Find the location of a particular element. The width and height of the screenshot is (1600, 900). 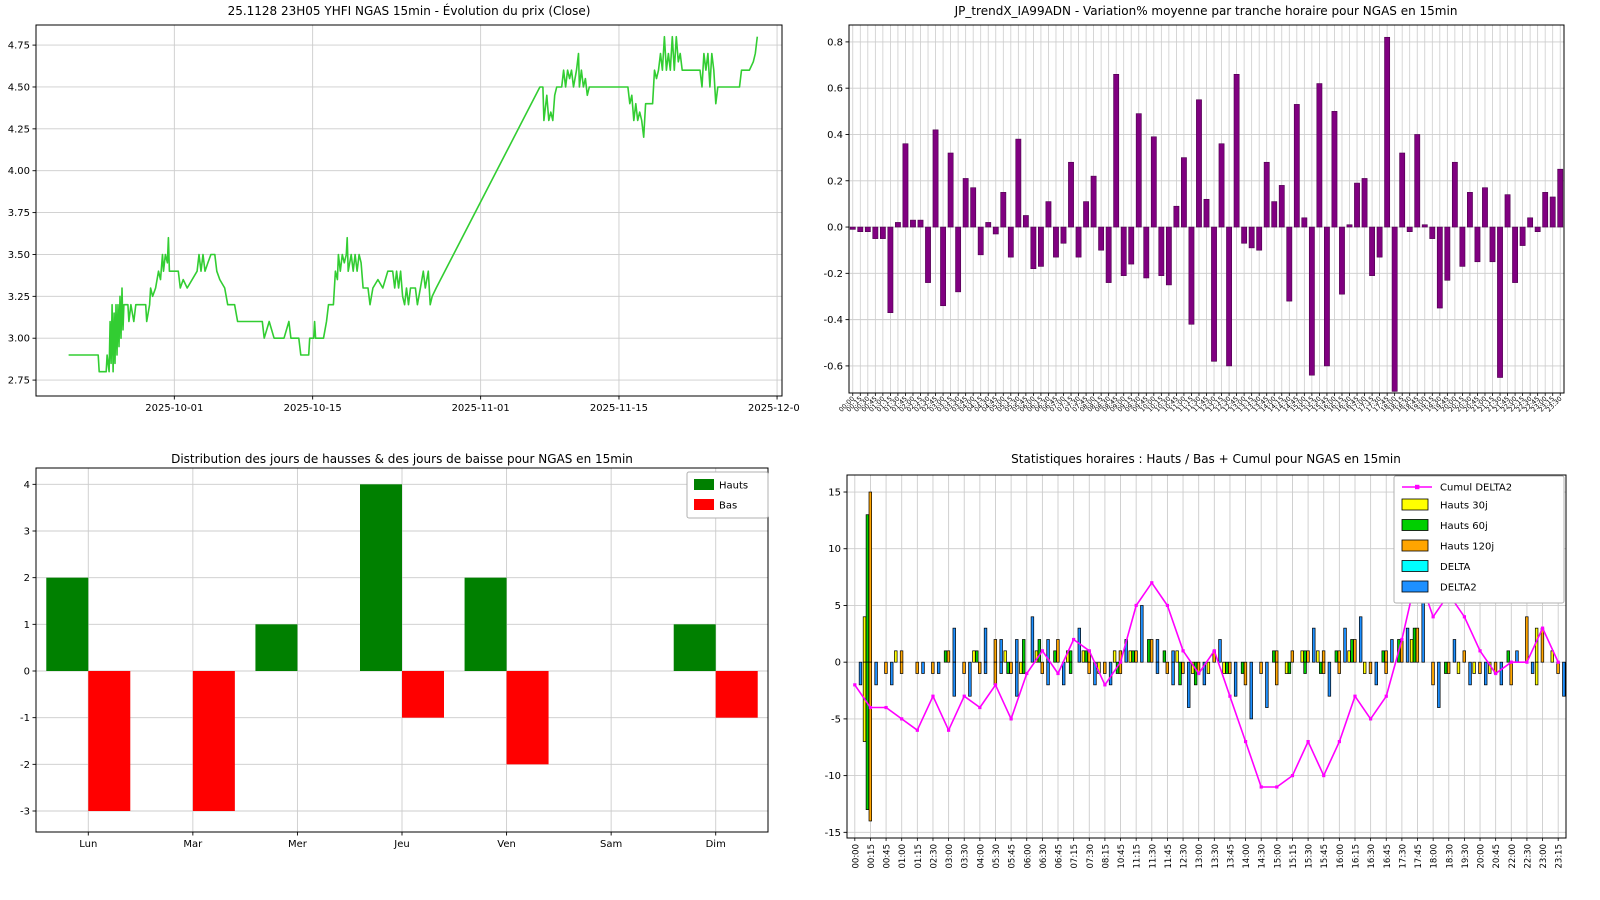

x-tick-label: 02:30 is located at coordinates (934, 856).